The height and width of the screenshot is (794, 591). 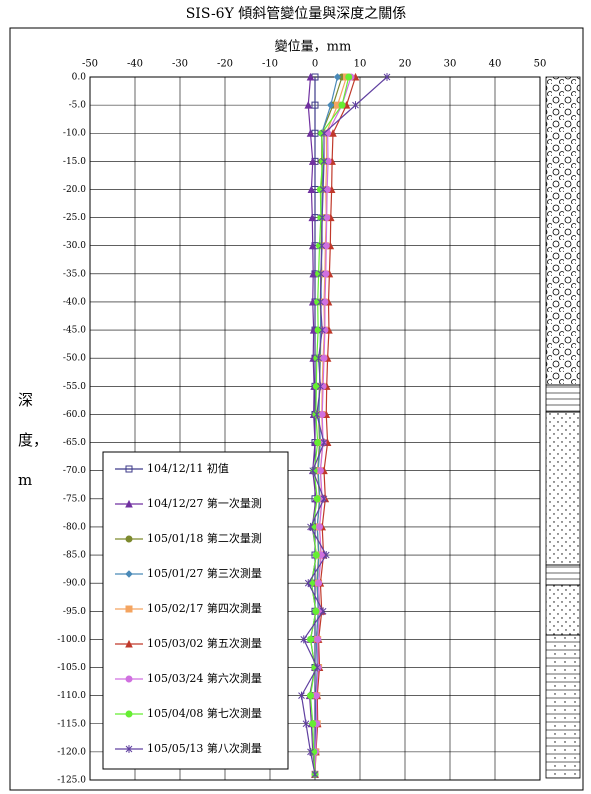 What do you see at coordinates (495, 64) in the screenshot?
I see `x-tick-label: 40` at bounding box center [495, 64].